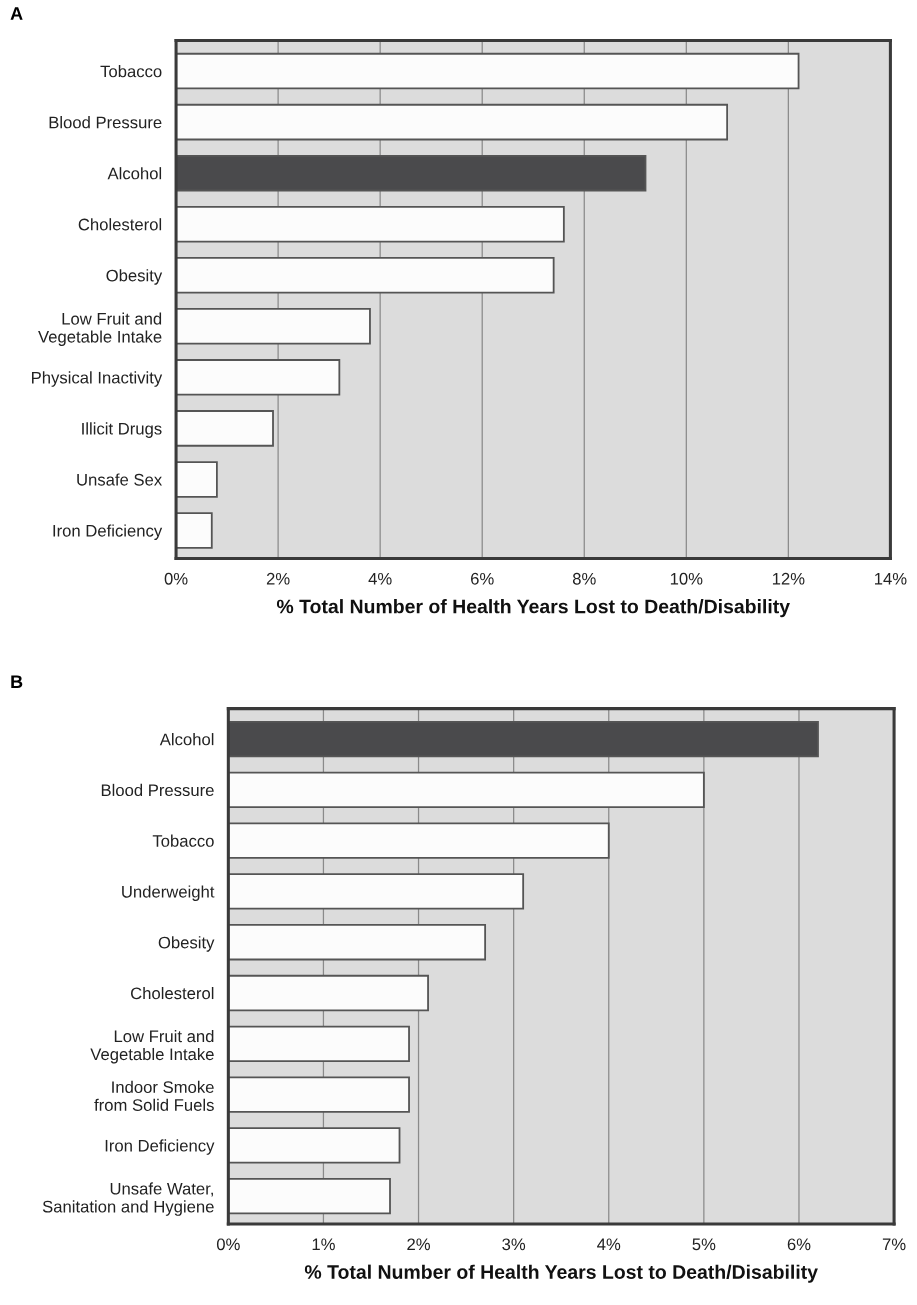 This screenshot has height=1305, width=917. What do you see at coordinates (168, 893) in the screenshot?
I see `y-tick-label: Underweight` at bounding box center [168, 893].